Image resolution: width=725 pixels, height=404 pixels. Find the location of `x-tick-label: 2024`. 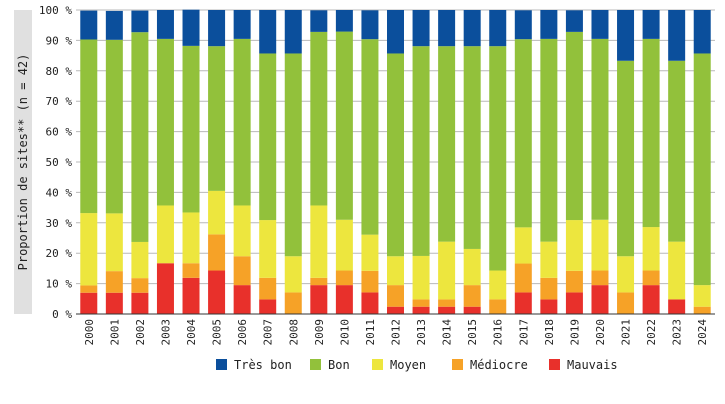

x-tick-label: 2024 is located at coordinates (702, 332).